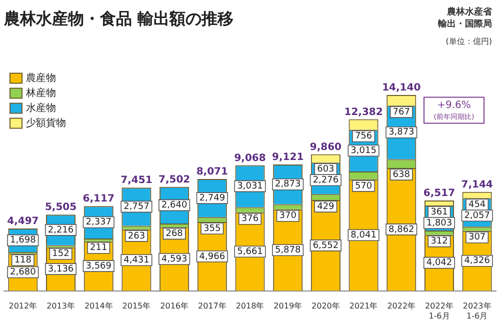  I want to click on data-label: 454, so click(477, 205).